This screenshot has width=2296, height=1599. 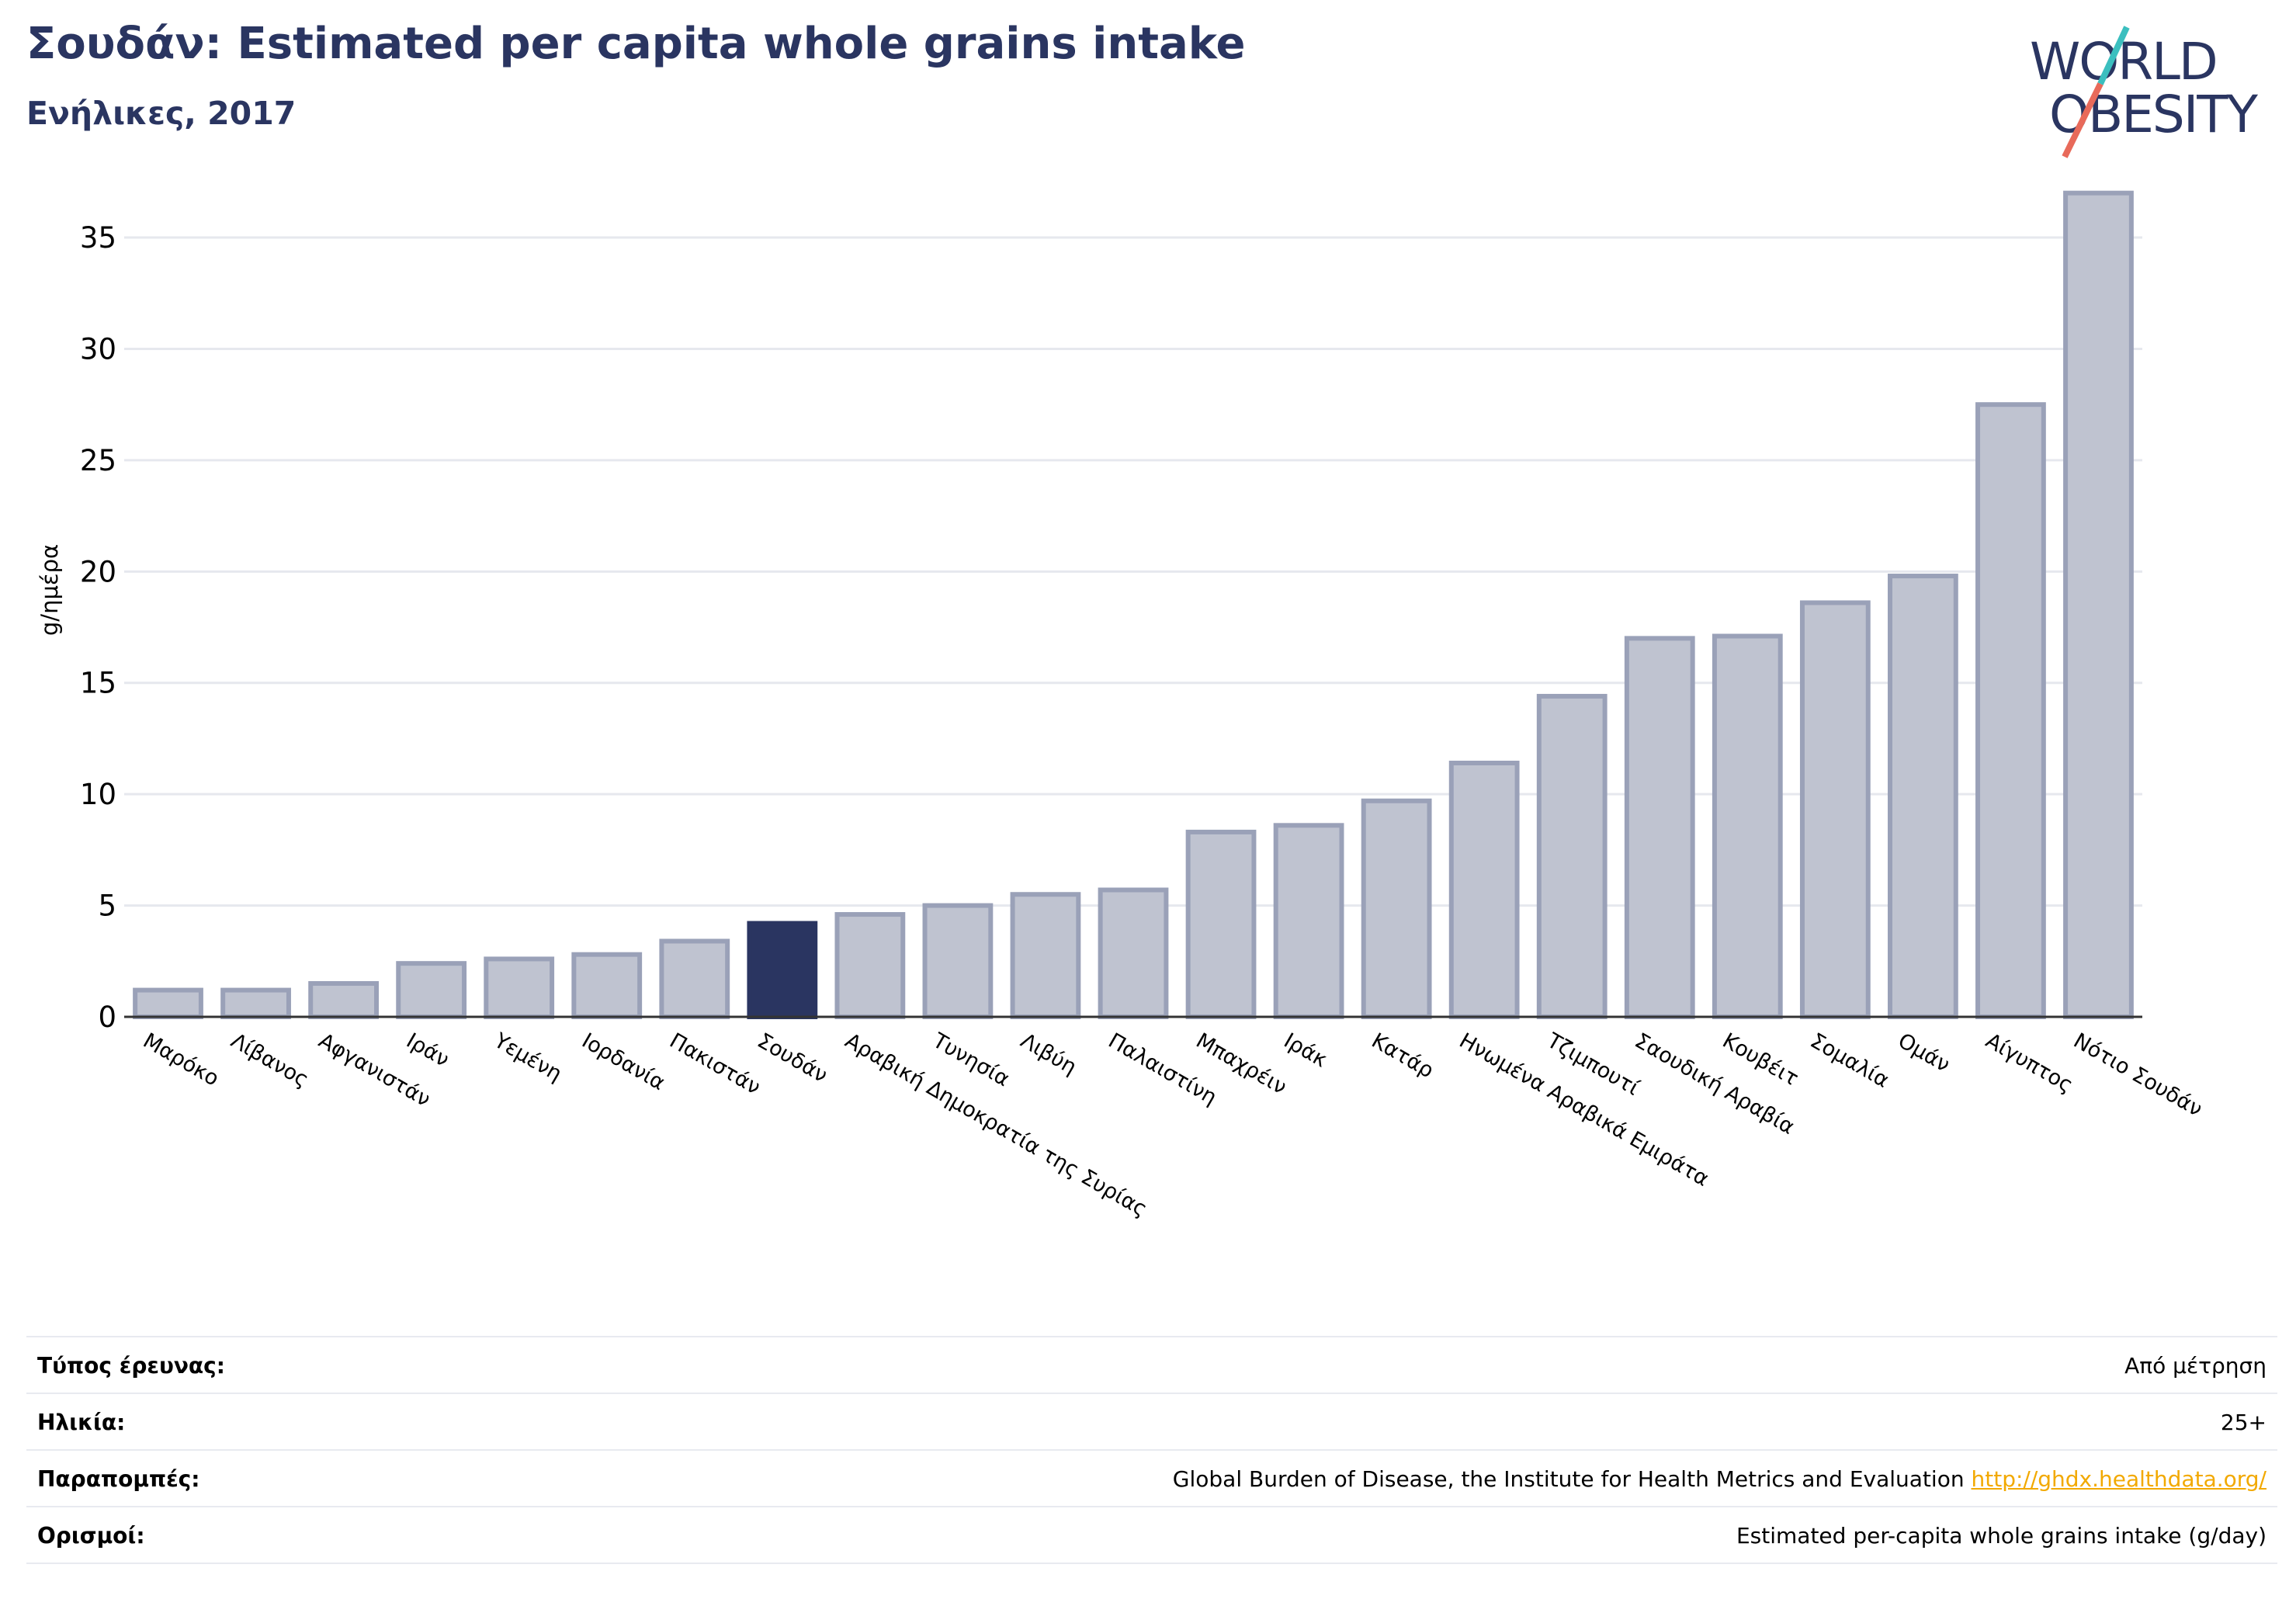 I want to click on y-tick-label: 10, so click(x=98, y=794).